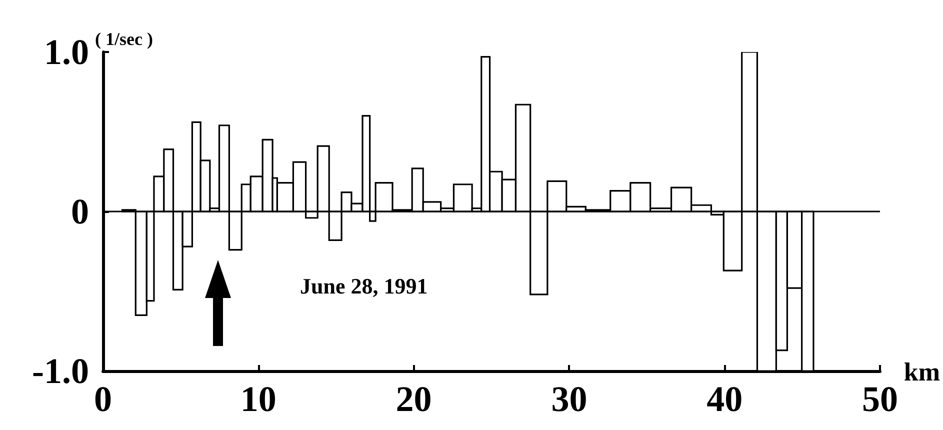 This screenshot has width=943, height=430. I want to click on y-tick-label: -1.0, so click(60, 371).